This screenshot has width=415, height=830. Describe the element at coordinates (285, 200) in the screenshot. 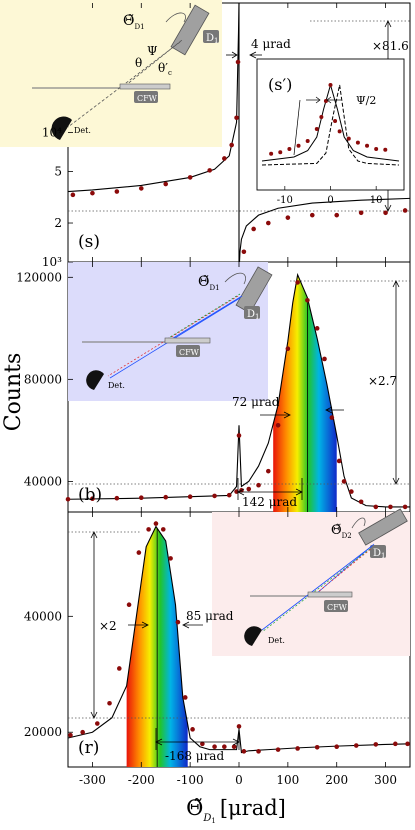

I see `inset-x-tick-label: -10` at that location.